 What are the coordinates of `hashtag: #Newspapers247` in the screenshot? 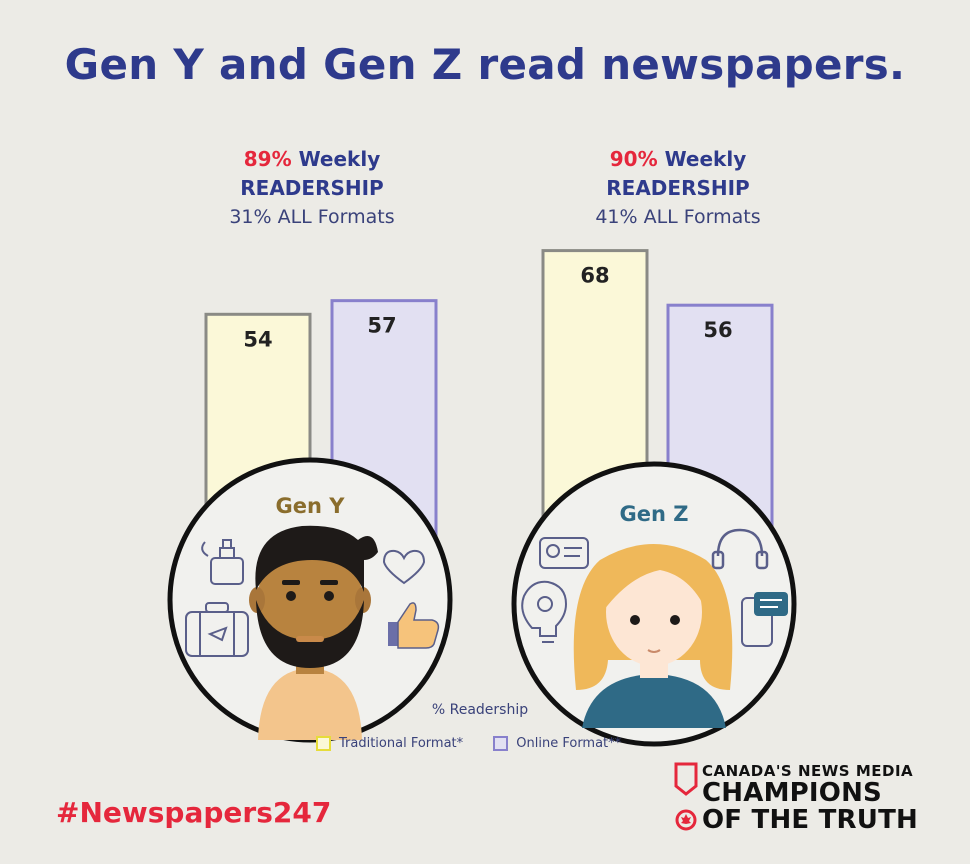 It's located at (194, 812).